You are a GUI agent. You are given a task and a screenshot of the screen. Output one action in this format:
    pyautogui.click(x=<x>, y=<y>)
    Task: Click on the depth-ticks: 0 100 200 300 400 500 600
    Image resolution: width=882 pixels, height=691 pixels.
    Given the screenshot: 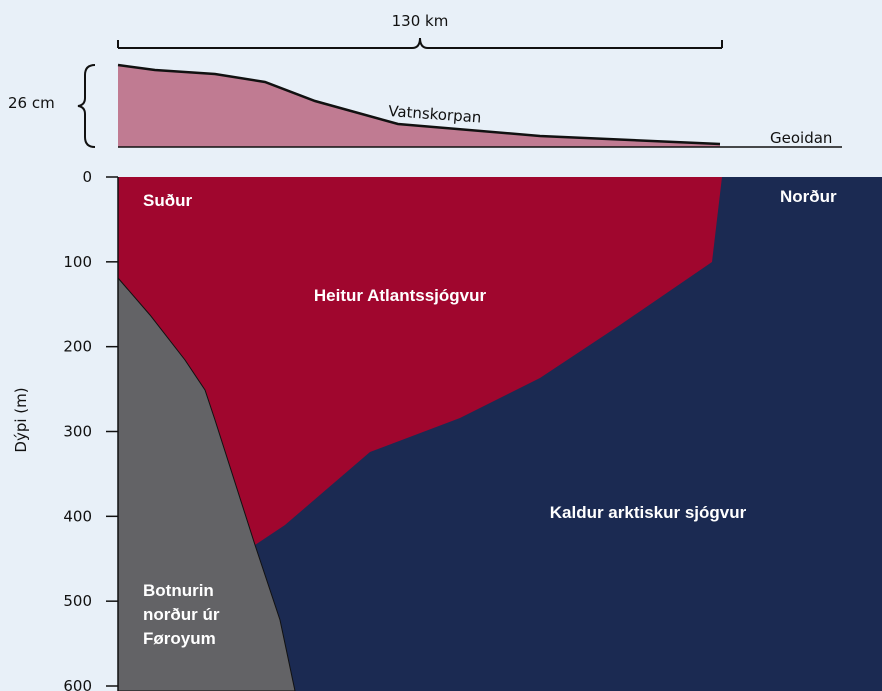 What is the action you would take?
    pyautogui.click(x=90, y=429)
    